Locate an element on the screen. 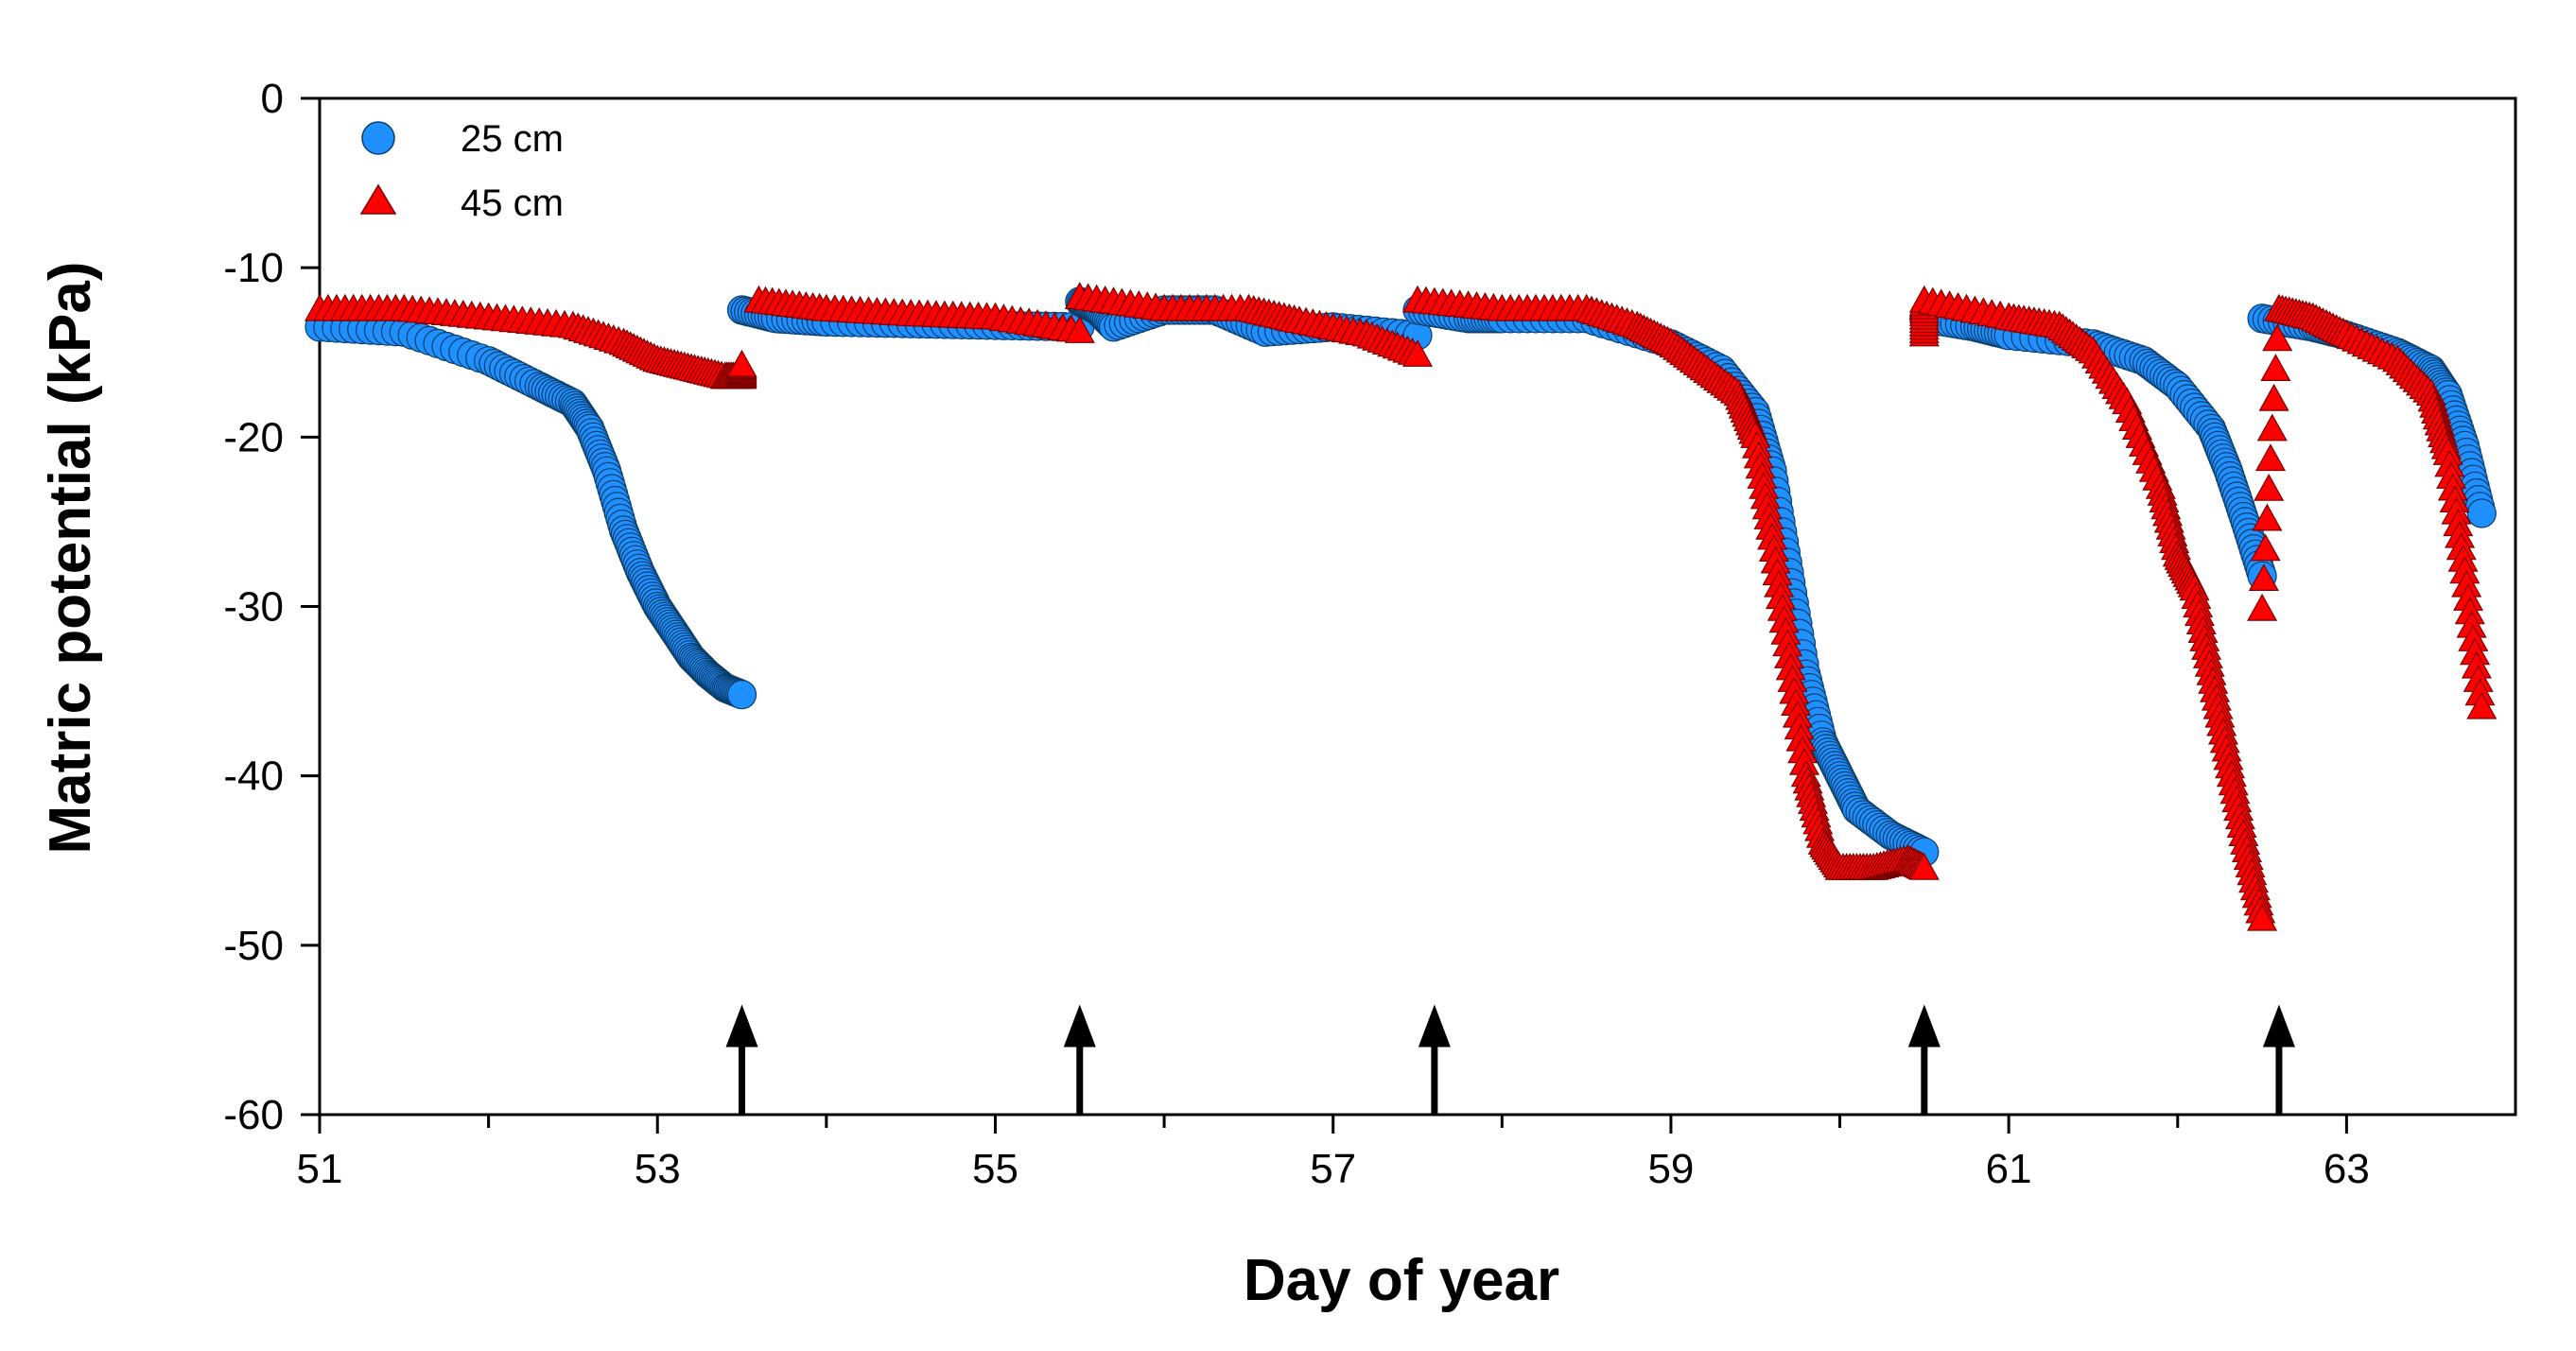  x-tick-label: 51 is located at coordinates (320, 1169).